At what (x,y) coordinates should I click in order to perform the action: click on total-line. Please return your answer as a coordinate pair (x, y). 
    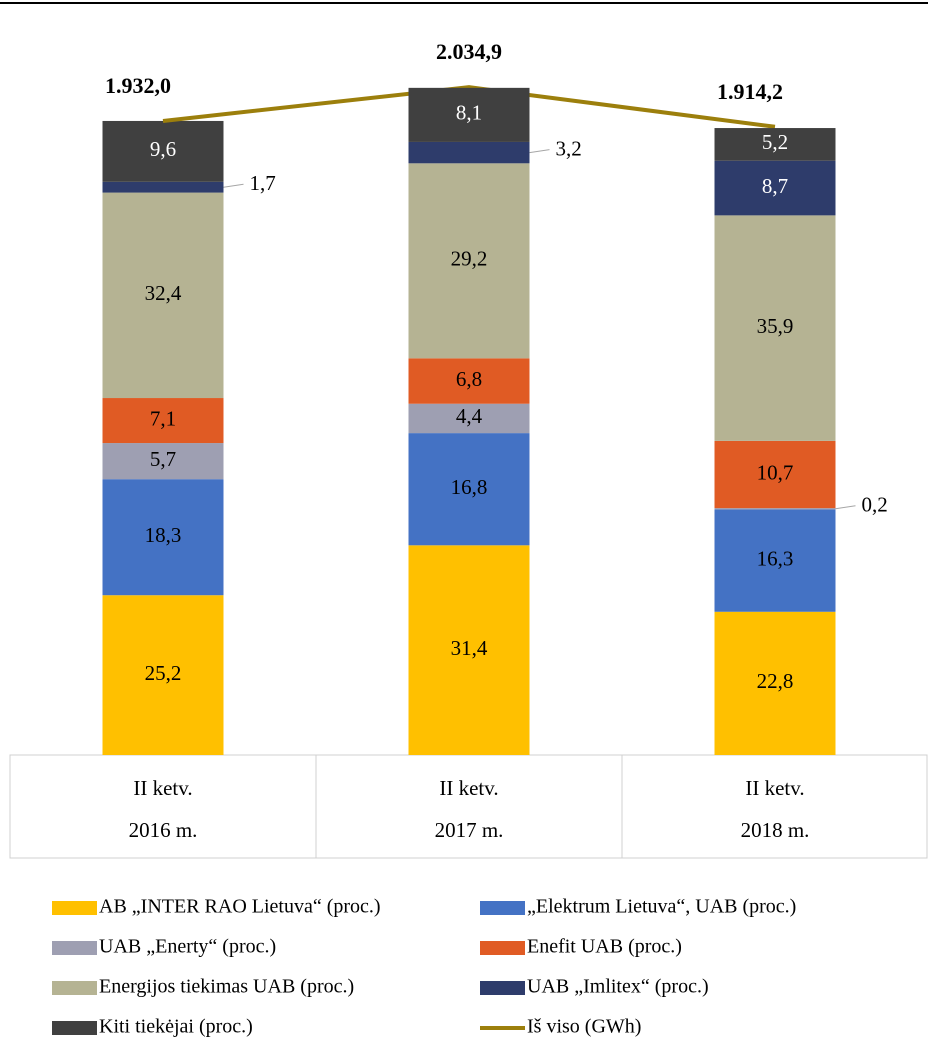
    Looking at the image, I should click on (469, 107).